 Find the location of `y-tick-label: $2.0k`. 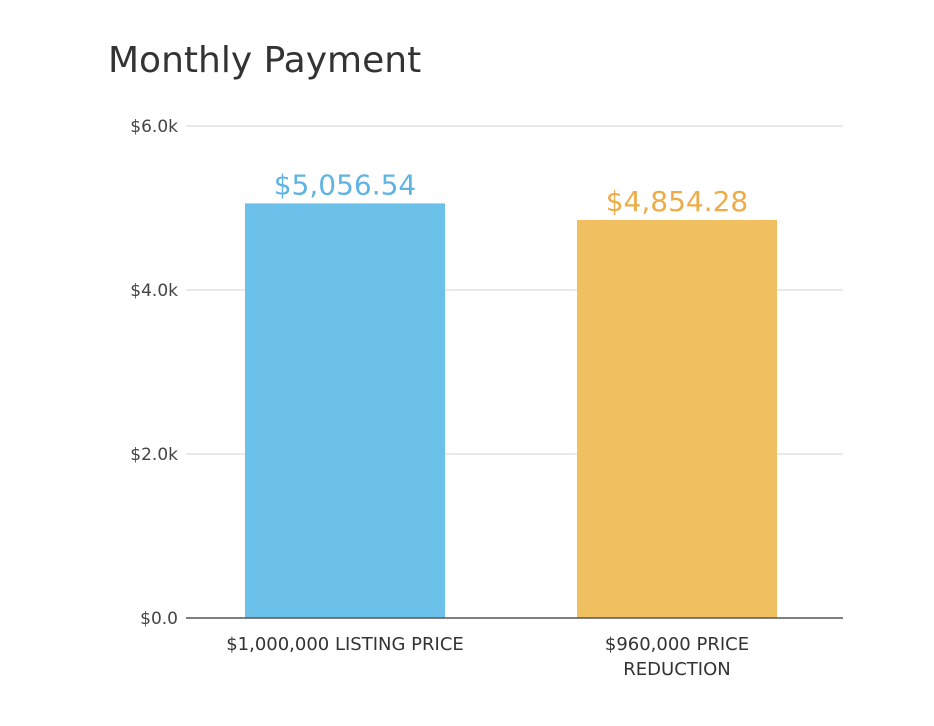

y-tick-label: $2.0k is located at coordinates (154, 455).